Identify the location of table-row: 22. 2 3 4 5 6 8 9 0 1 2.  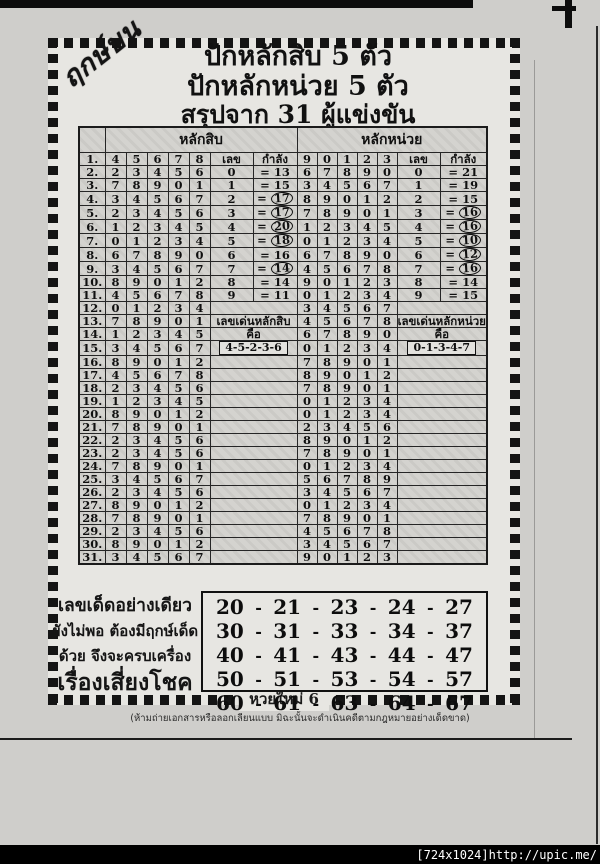
(283, 440).